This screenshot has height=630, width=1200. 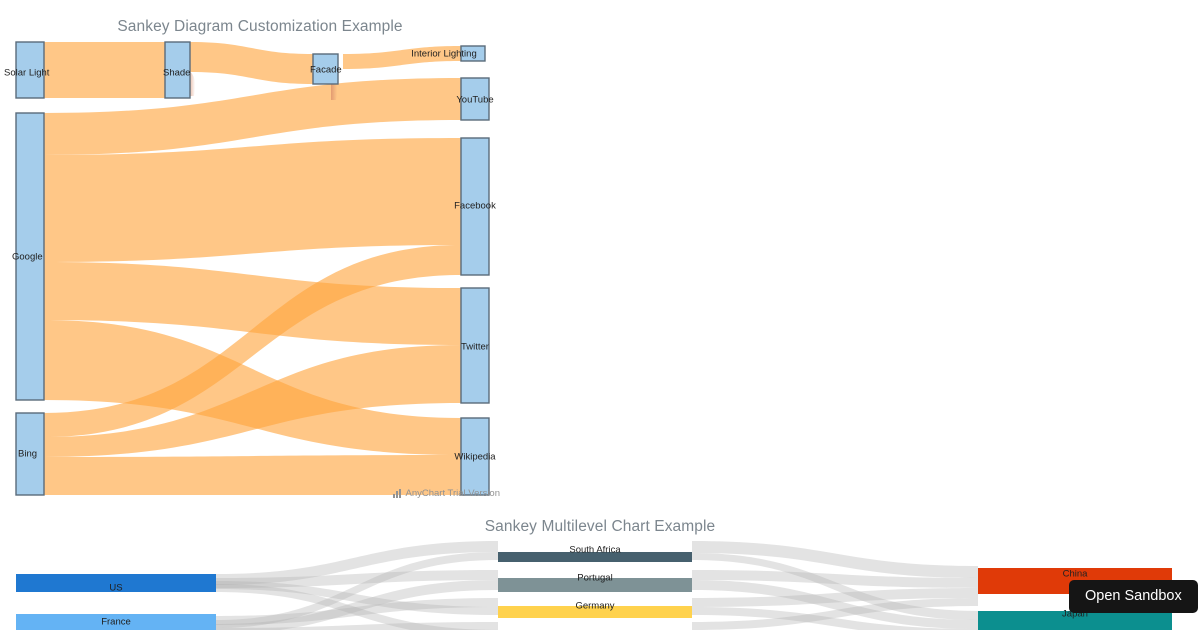 I want to click on anychart-credits: AnyChart Trial Version, so click(x=446, y=493).